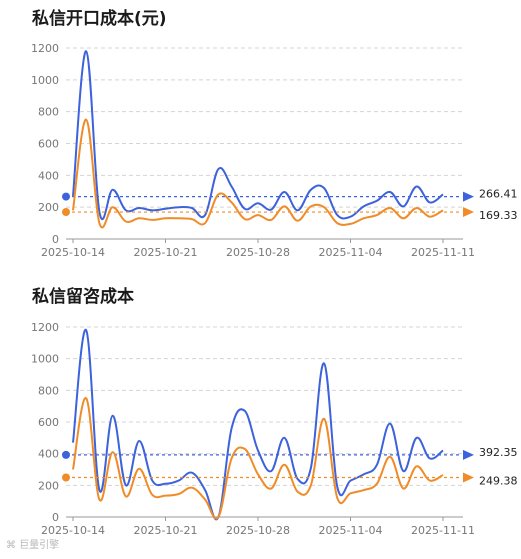 The image size is (521, 559). I want to click on average-label: 266.41, so click(498, 194).